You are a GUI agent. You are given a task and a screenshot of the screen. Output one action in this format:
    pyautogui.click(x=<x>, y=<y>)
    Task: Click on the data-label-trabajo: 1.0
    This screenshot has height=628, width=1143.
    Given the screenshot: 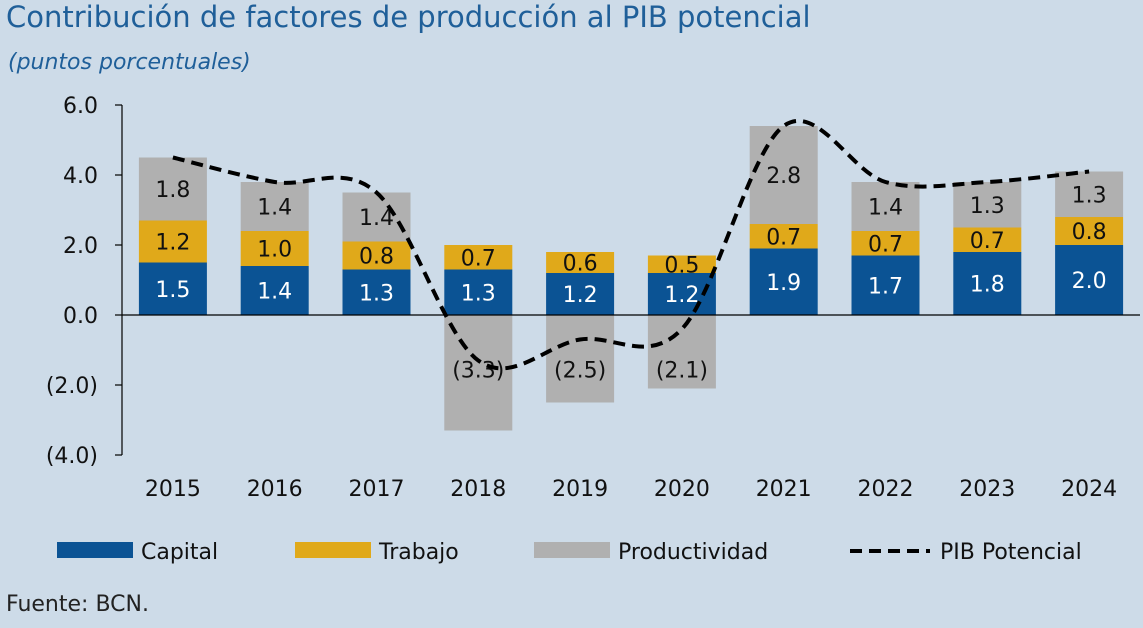 What is the action you would take?
    pyautogui.click(x=274, y=250)
    